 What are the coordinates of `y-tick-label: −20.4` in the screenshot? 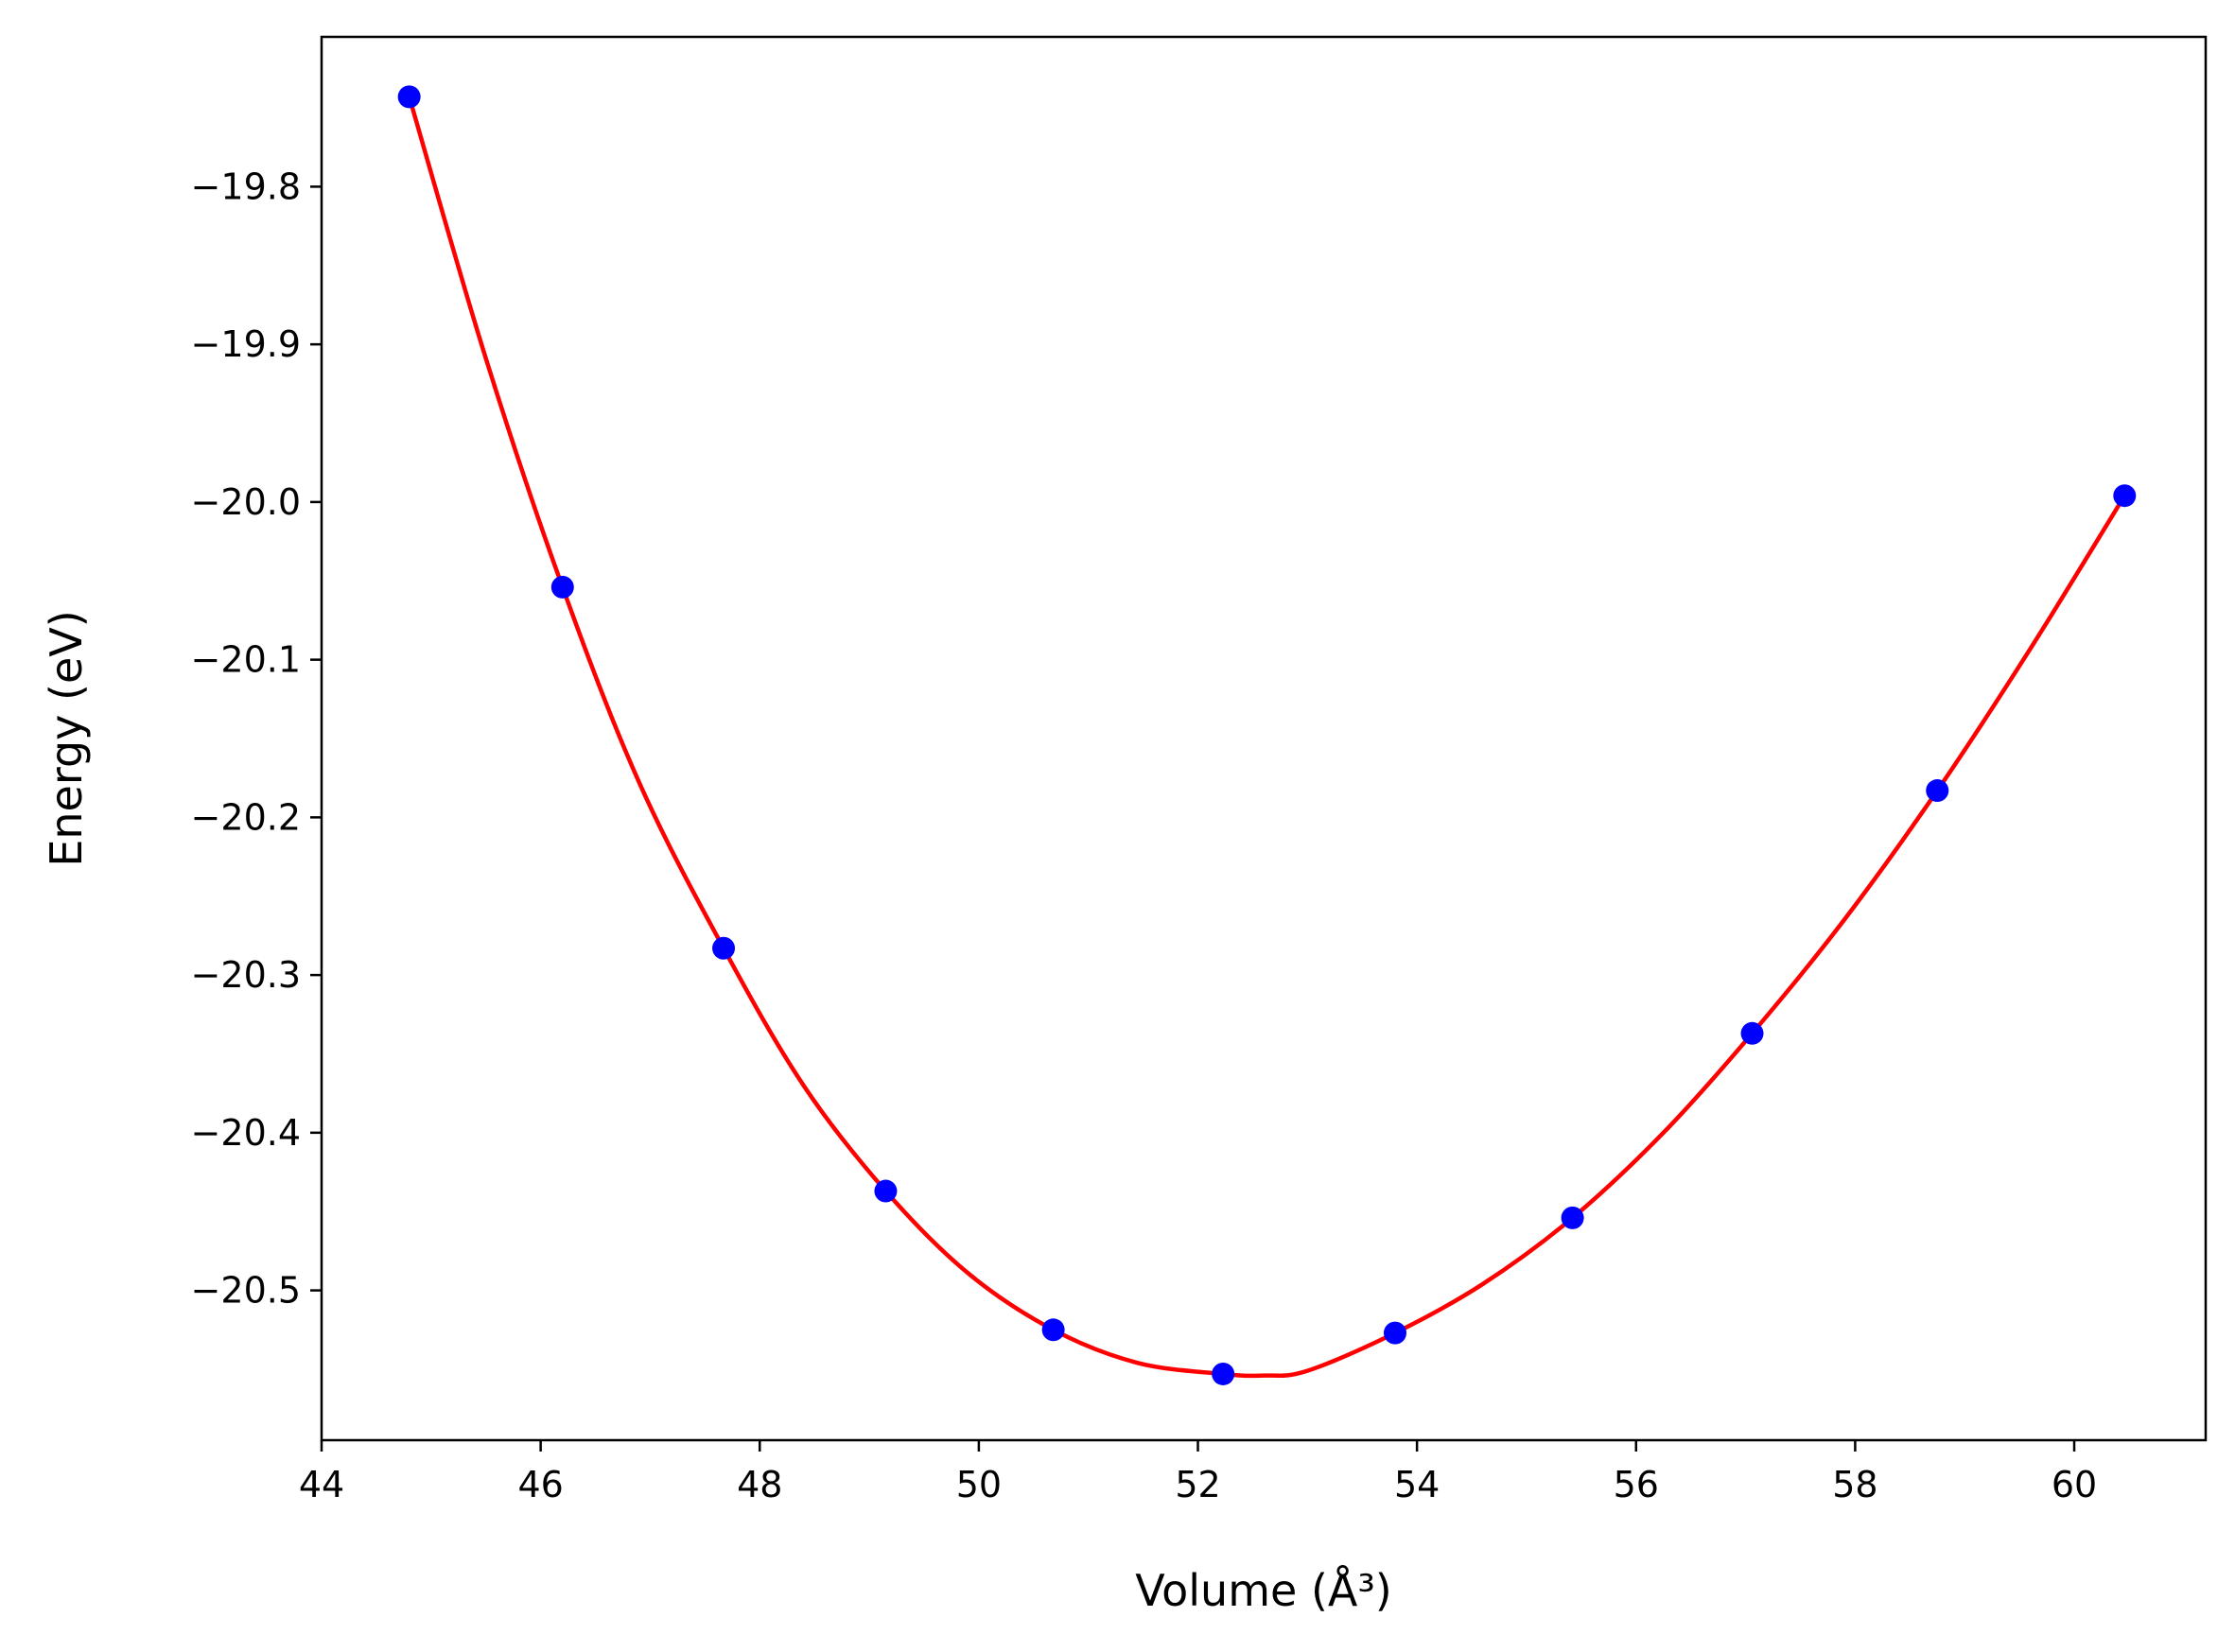 It's located at (246, 1133).